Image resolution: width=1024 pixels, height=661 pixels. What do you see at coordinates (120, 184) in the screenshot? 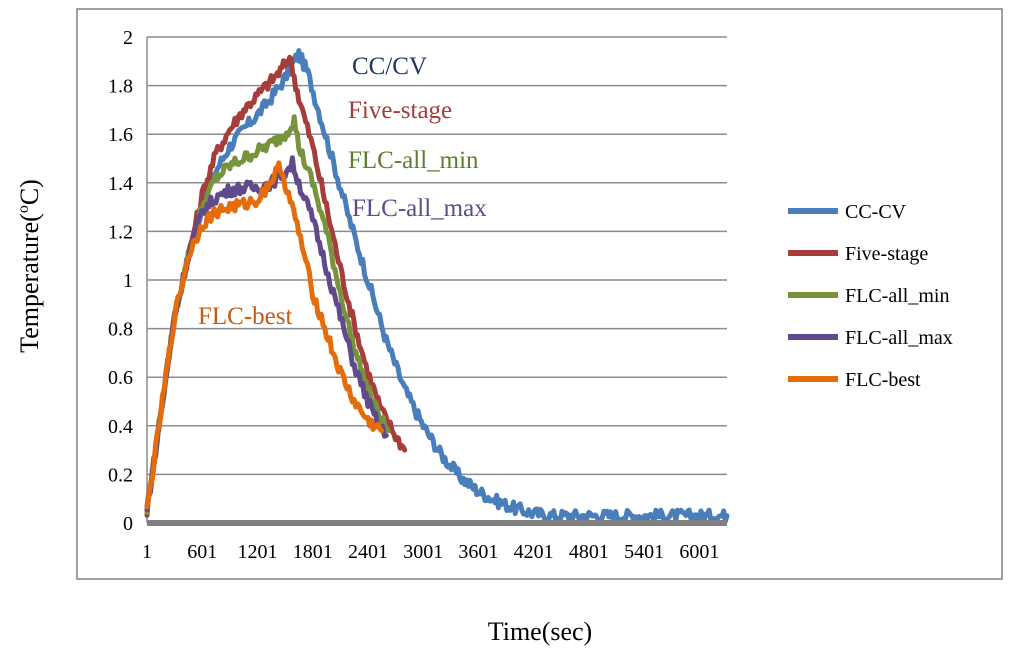
I see `y-tick-label: 1.4` at bounding box center [120, 184].